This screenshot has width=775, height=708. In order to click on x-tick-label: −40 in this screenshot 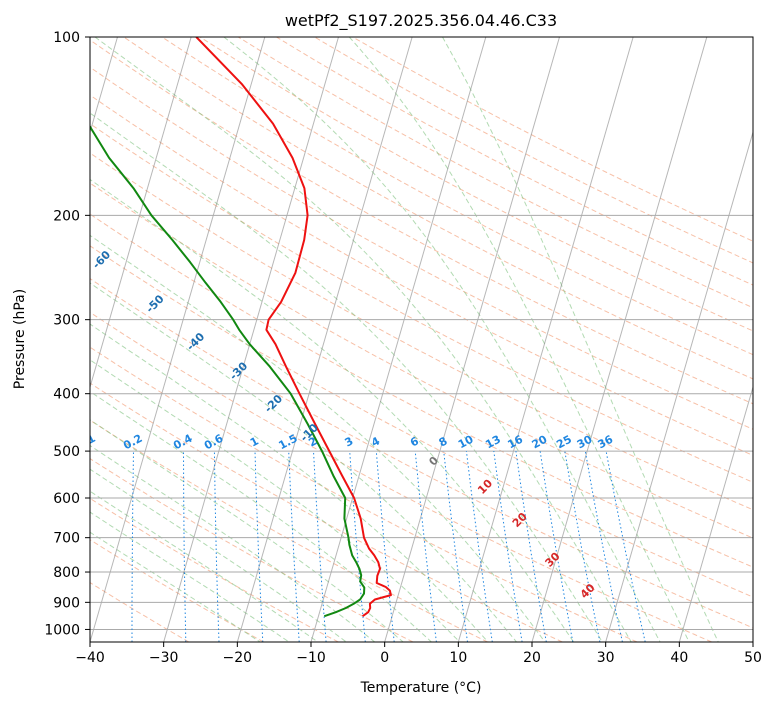, I will do `click(90, 658)`.